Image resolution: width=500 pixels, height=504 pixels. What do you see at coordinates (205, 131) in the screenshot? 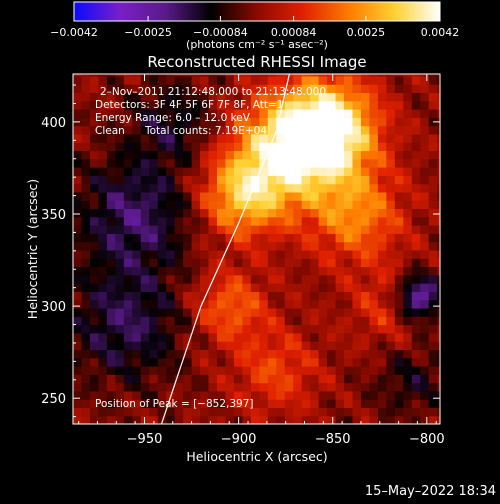
I see `annotation-total-counts: Total counts: 7.19E+04` at bounding box center [205, 131].